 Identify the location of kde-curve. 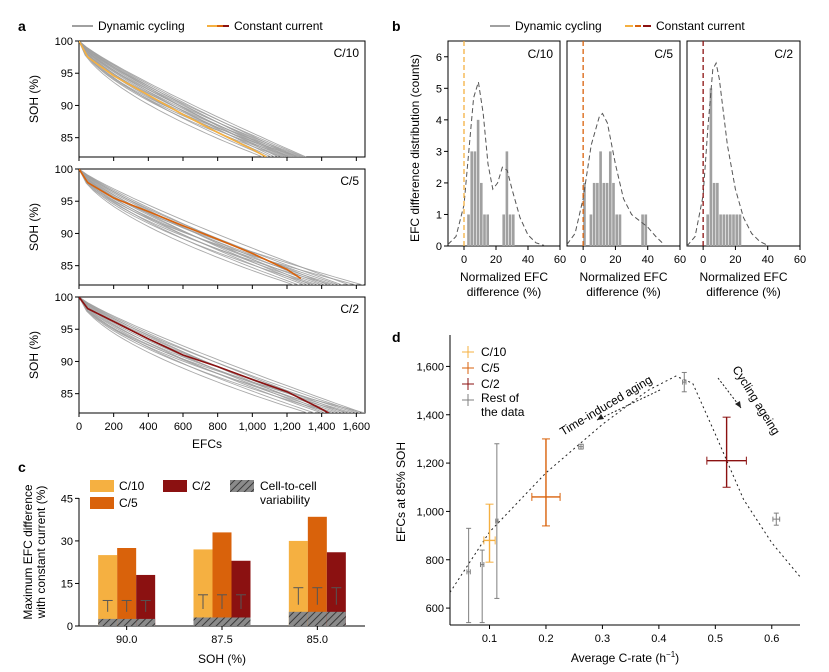
(727, 154).